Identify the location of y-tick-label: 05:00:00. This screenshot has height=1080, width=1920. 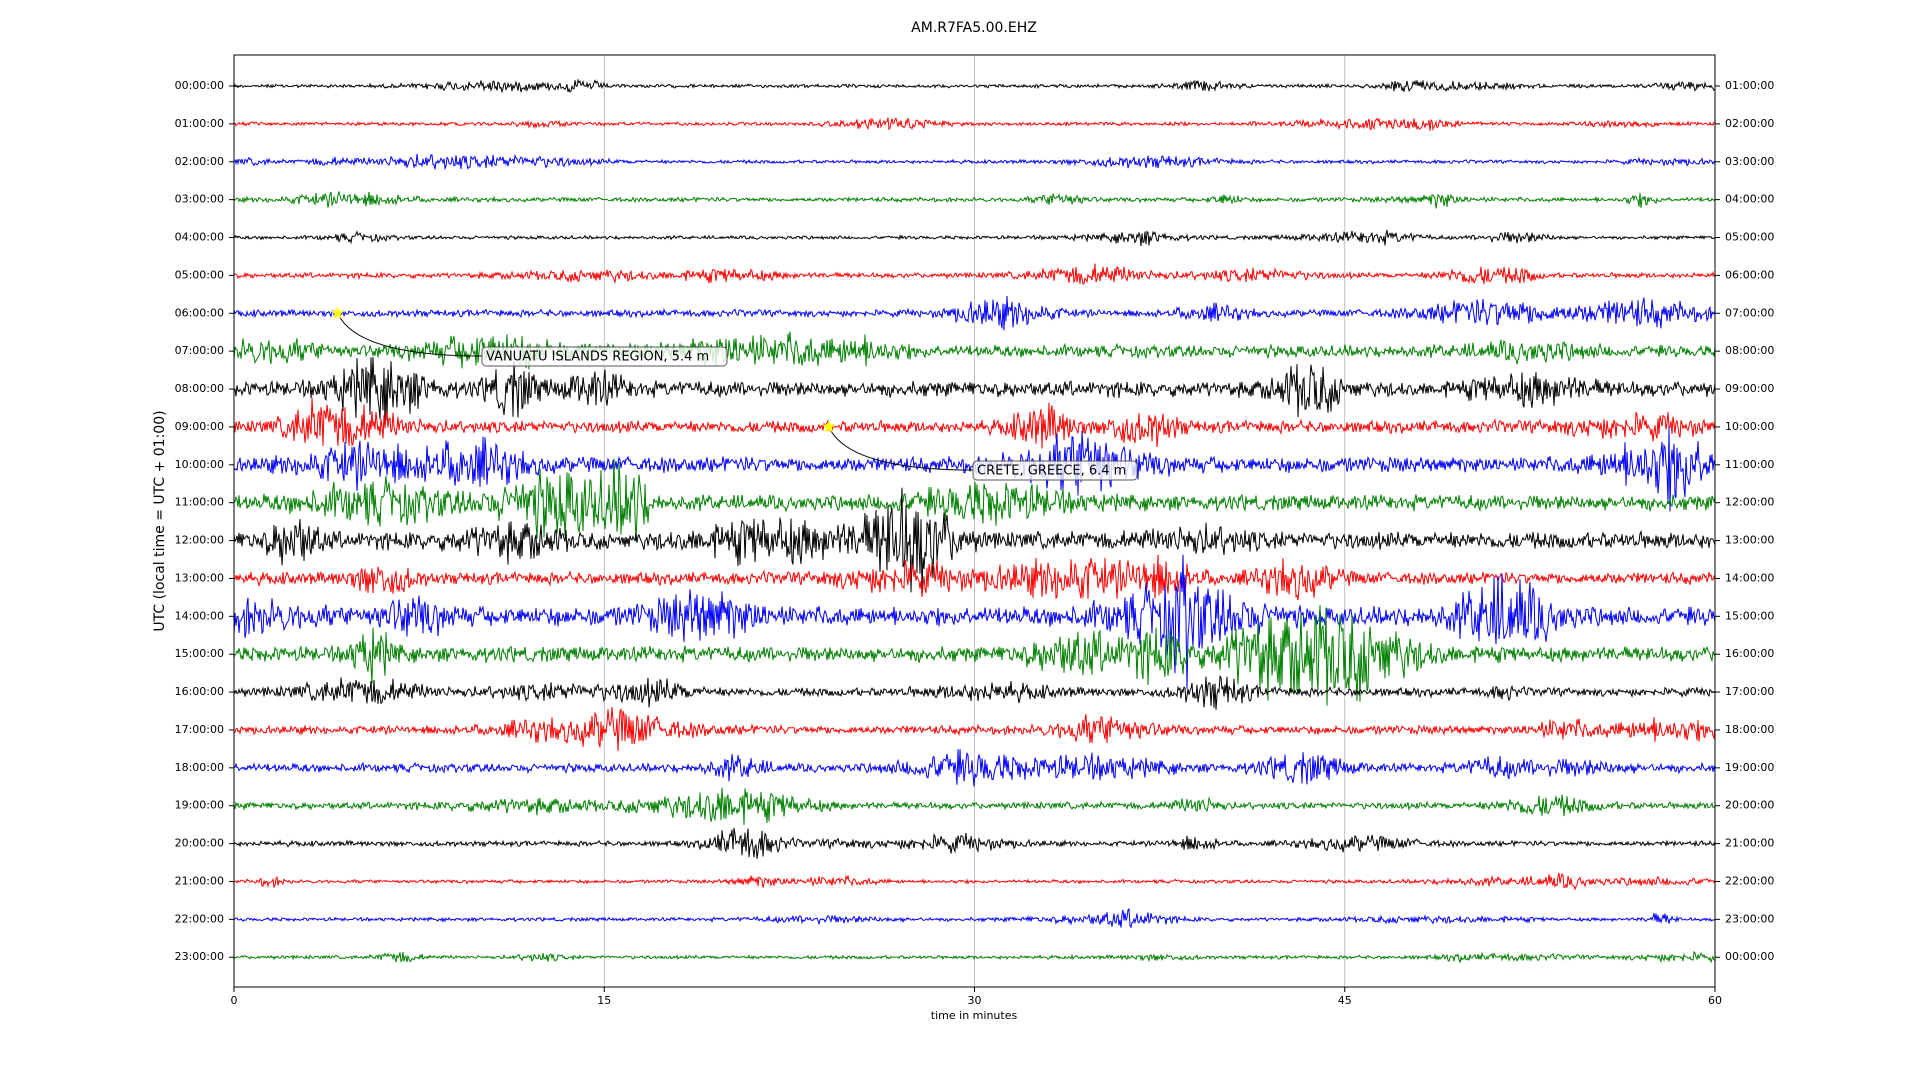
(199, 274).